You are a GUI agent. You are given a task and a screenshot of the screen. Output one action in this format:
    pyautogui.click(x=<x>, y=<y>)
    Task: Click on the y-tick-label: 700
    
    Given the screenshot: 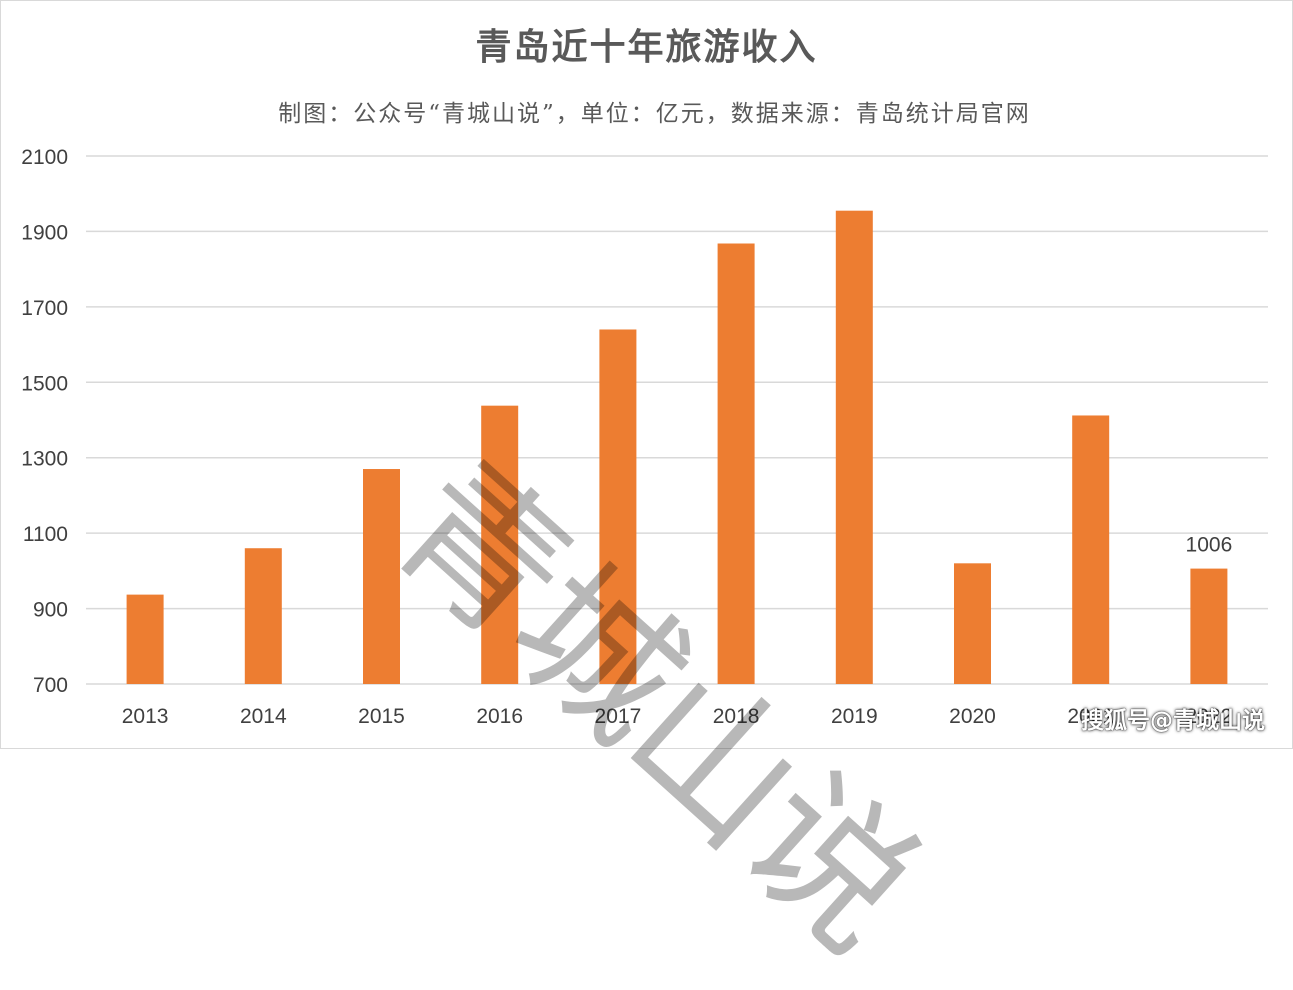 What is the action you would take?
    pyautogui.click(x=50, y=685)
    